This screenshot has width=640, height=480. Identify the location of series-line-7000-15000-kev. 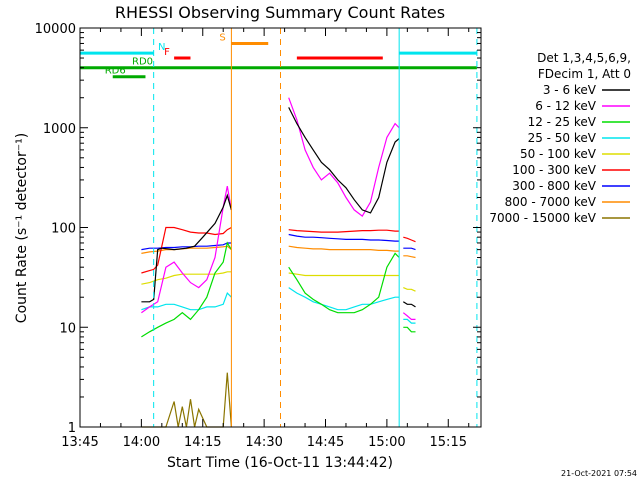
(186, 400).